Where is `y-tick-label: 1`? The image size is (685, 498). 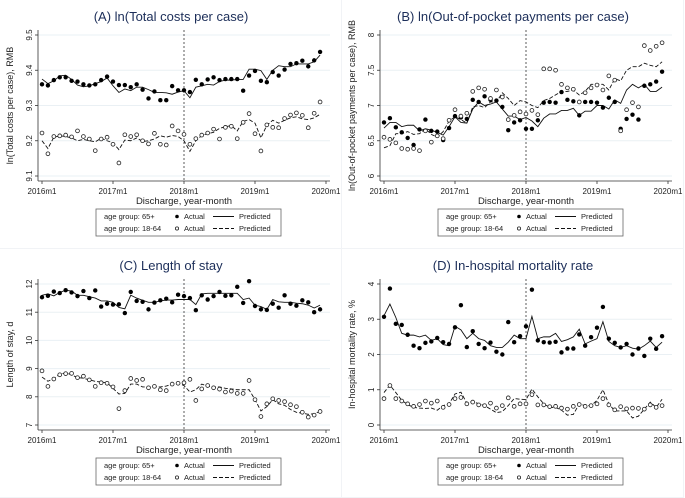
y-tick-label: 1 is located at coordinates (371, 389).